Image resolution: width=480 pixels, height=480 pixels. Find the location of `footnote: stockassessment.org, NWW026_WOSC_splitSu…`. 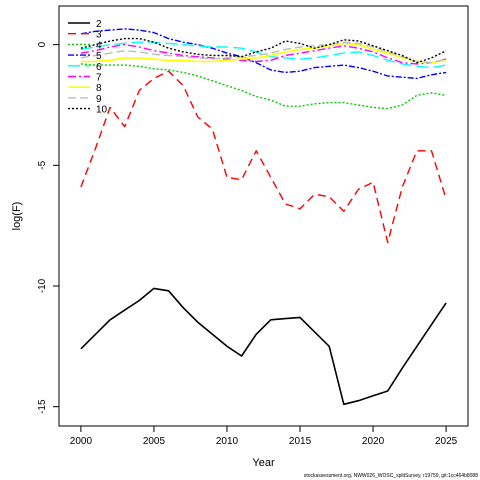

footnote: stockassessment.org, NWW026_WOSC_splitSu… is located at coordinates (391, 476).